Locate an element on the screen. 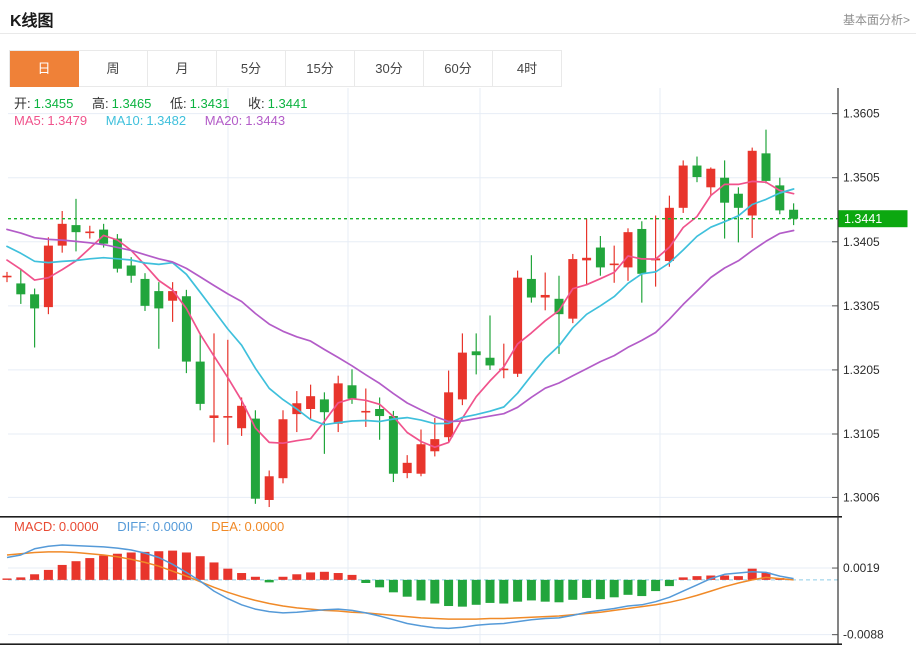 This screenshot has width=916, height=647. diff-line is located at coordinates (400, 587).